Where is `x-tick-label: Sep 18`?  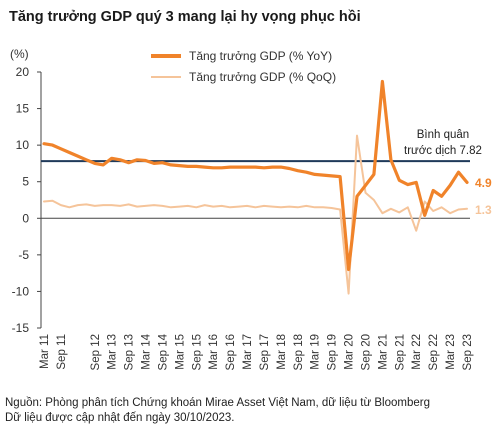 x-tick-label: Sep 18 is located at coordinates (299, 352).